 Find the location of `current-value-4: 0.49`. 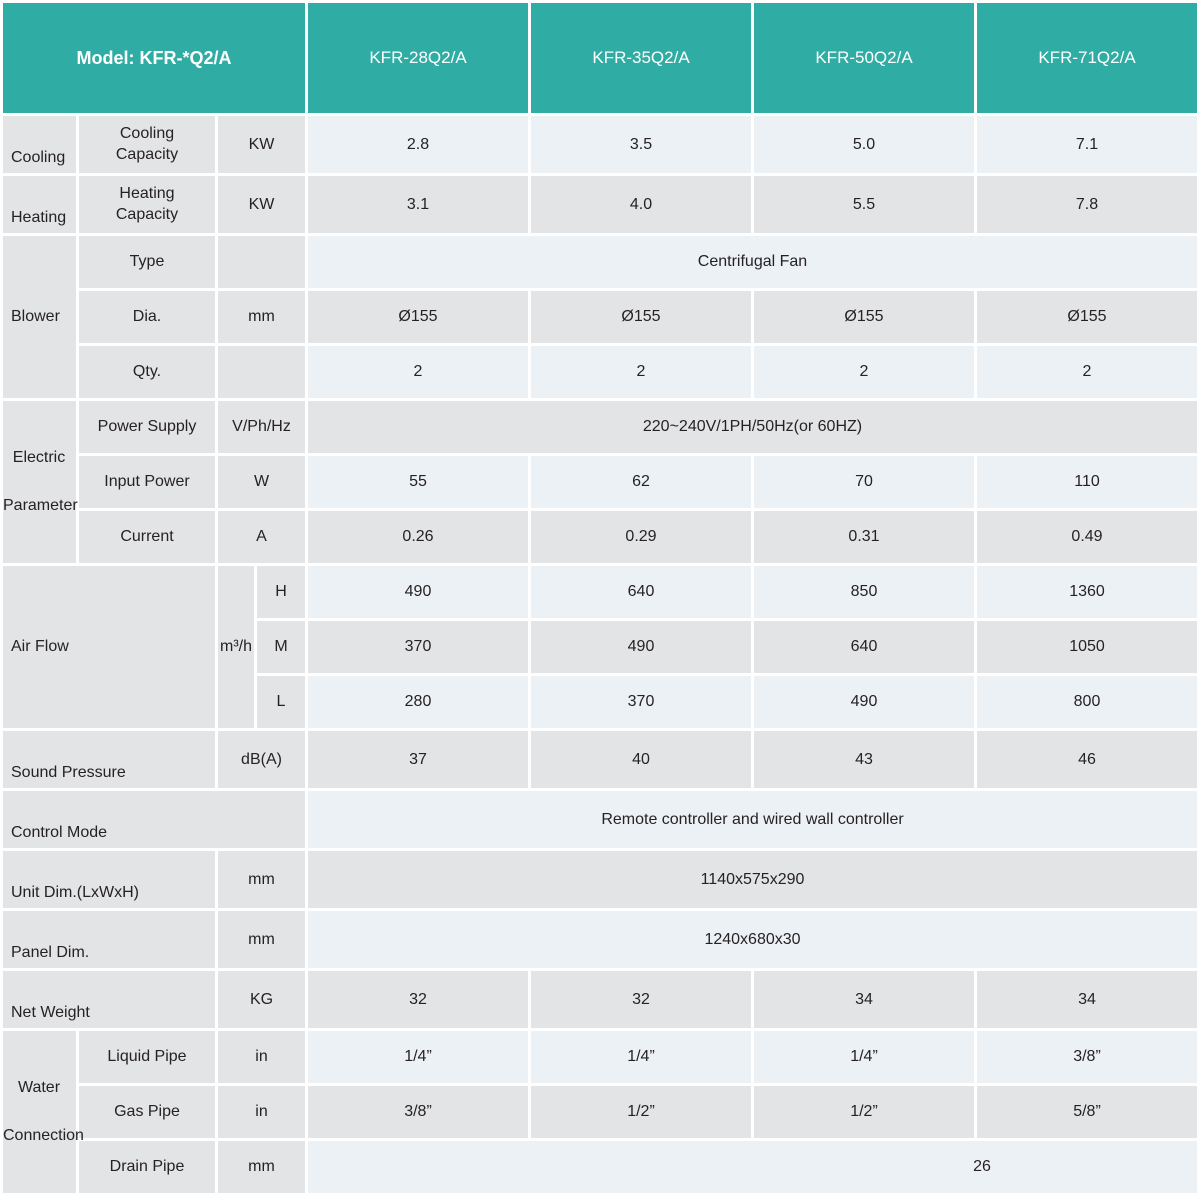

current-value-4: 0.49 is located at coordinates (1087, 537).